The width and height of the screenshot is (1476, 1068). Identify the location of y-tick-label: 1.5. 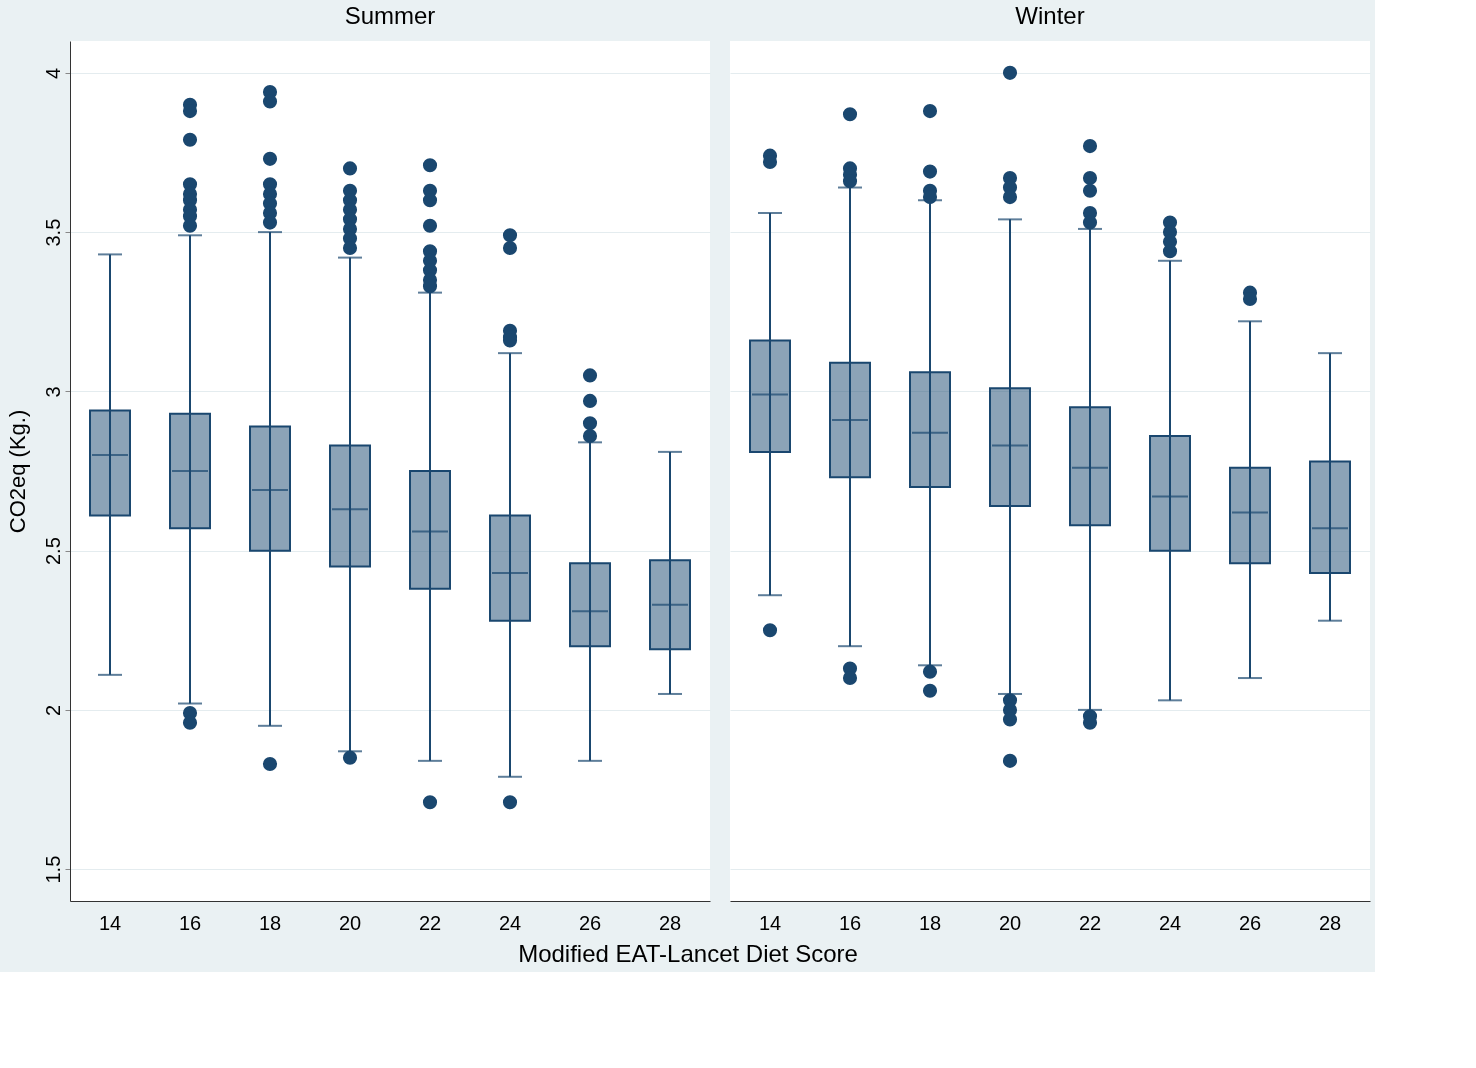
(52, 869).